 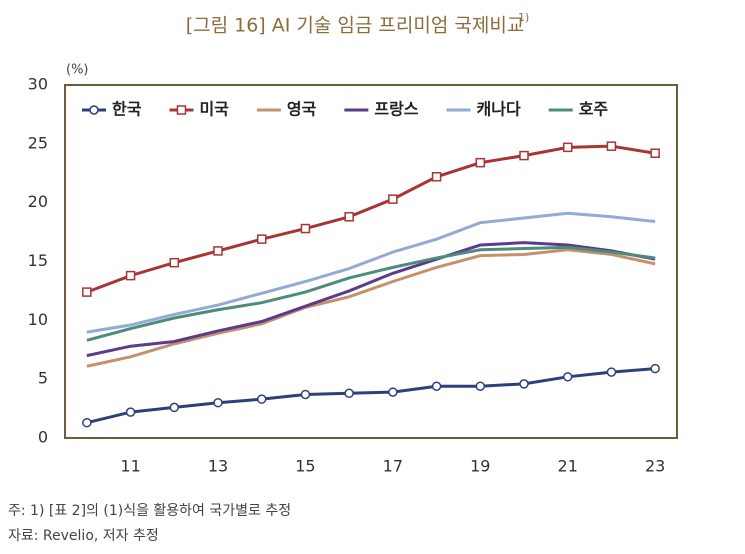 What do you see at coordinates (499, 109) in the screenshot?
I see `legend-label: 캐나다` at bounding box center [499, 109].